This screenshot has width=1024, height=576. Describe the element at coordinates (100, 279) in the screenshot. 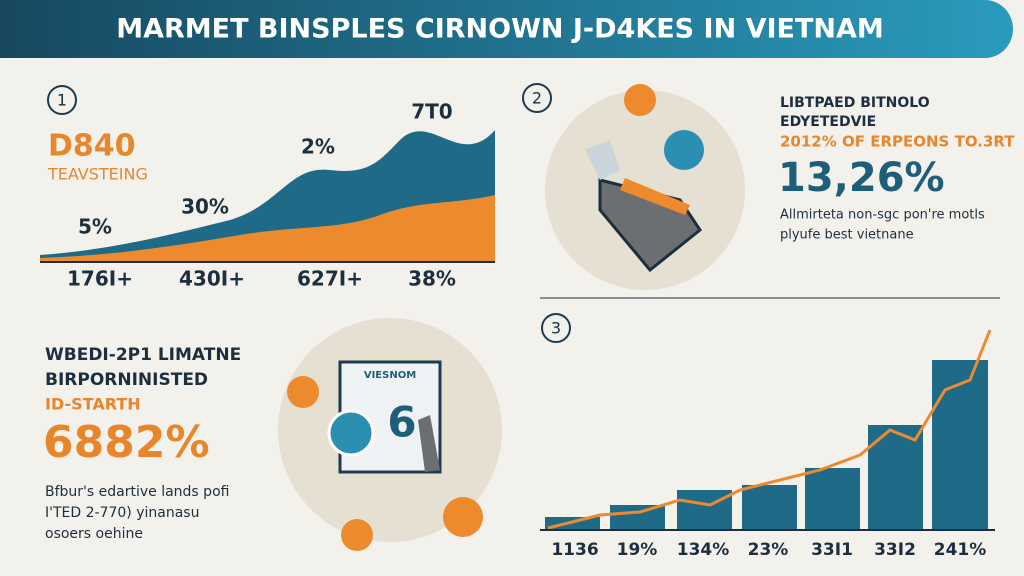

I see `axis-label: 176I+` at that location.